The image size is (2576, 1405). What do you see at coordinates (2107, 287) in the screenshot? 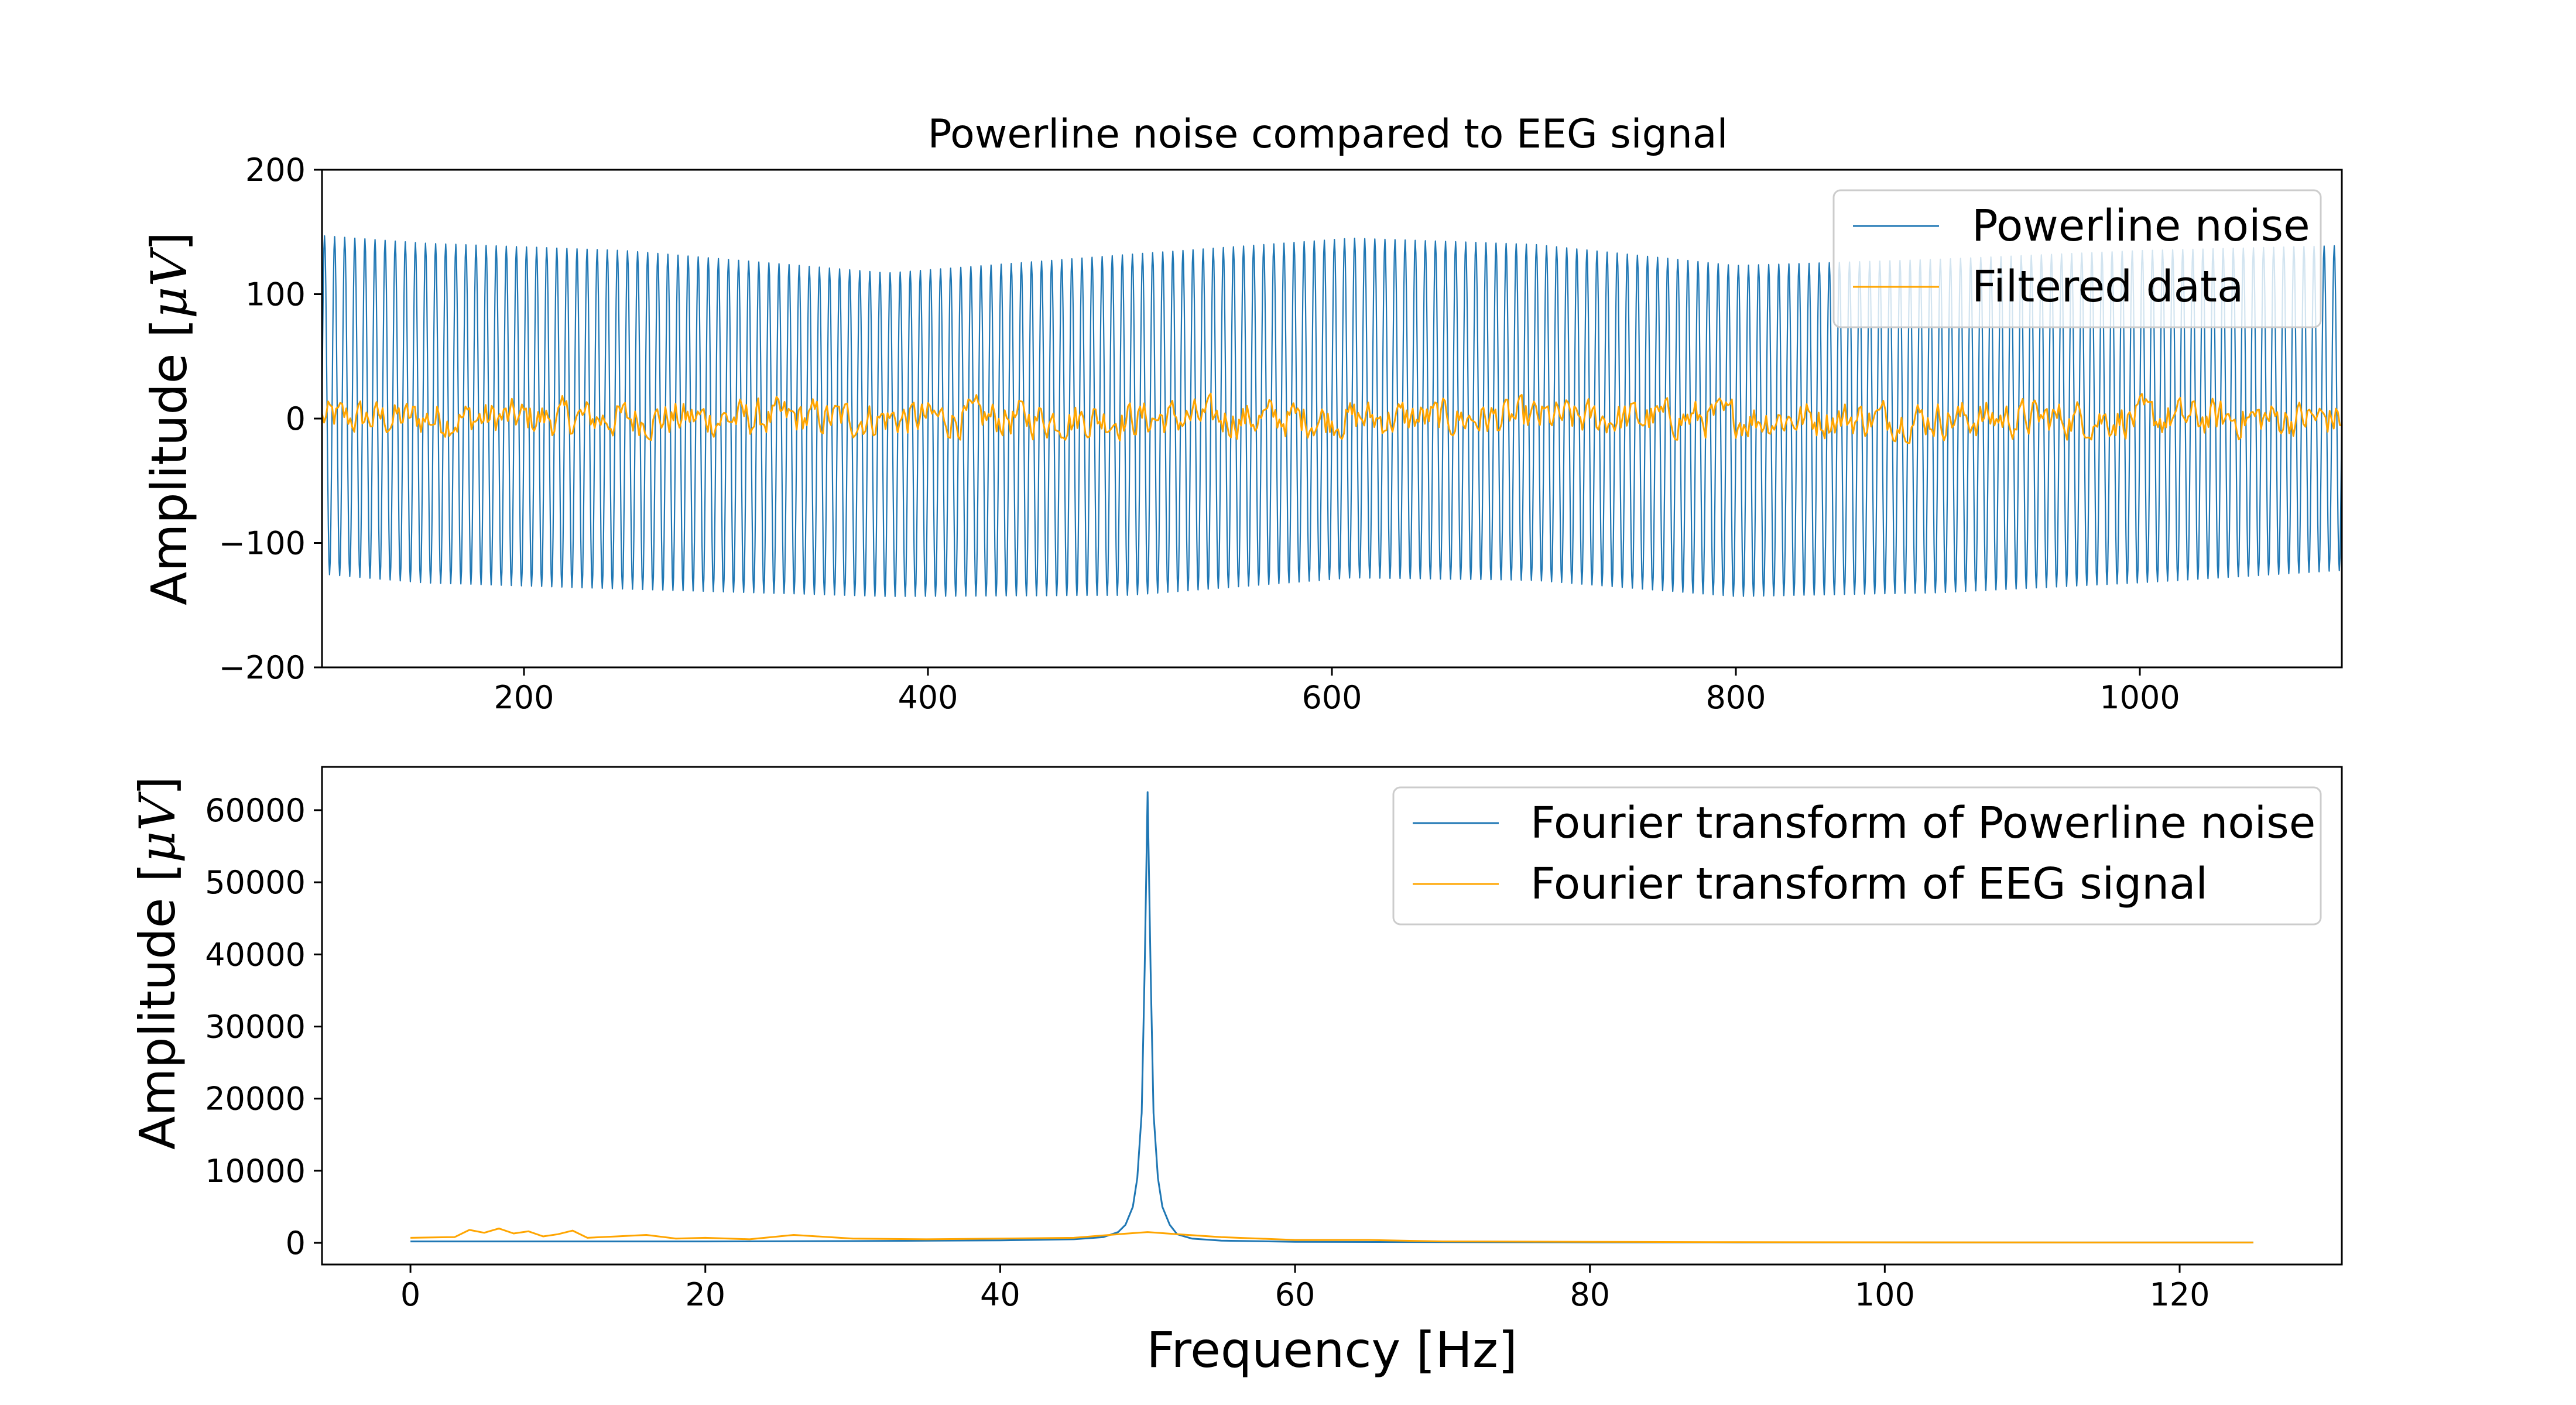
I see `legend-label-filtered-data: Filtered data` at bounding box center [2107, 287].